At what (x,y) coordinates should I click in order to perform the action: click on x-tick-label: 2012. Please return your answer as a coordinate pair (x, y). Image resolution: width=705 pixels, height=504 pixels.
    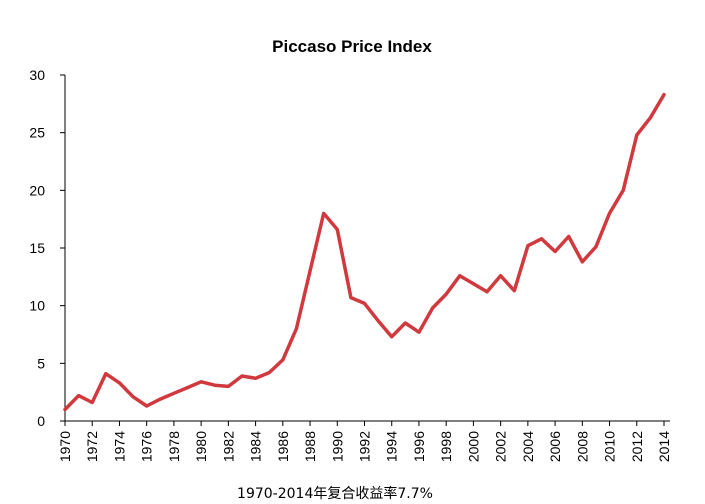
    Looking at the image, I should click on (637, 446).